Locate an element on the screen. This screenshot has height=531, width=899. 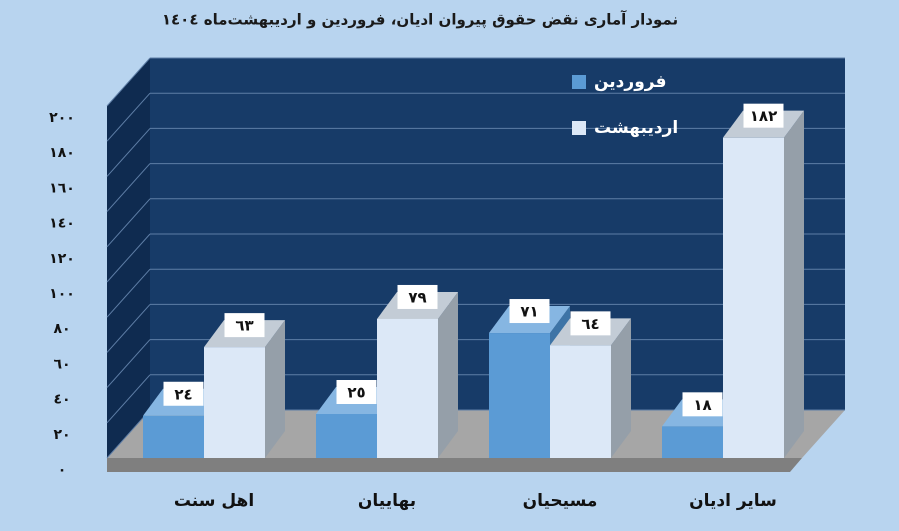
value-label: ٧٩ is located at coordinates (417, 297).